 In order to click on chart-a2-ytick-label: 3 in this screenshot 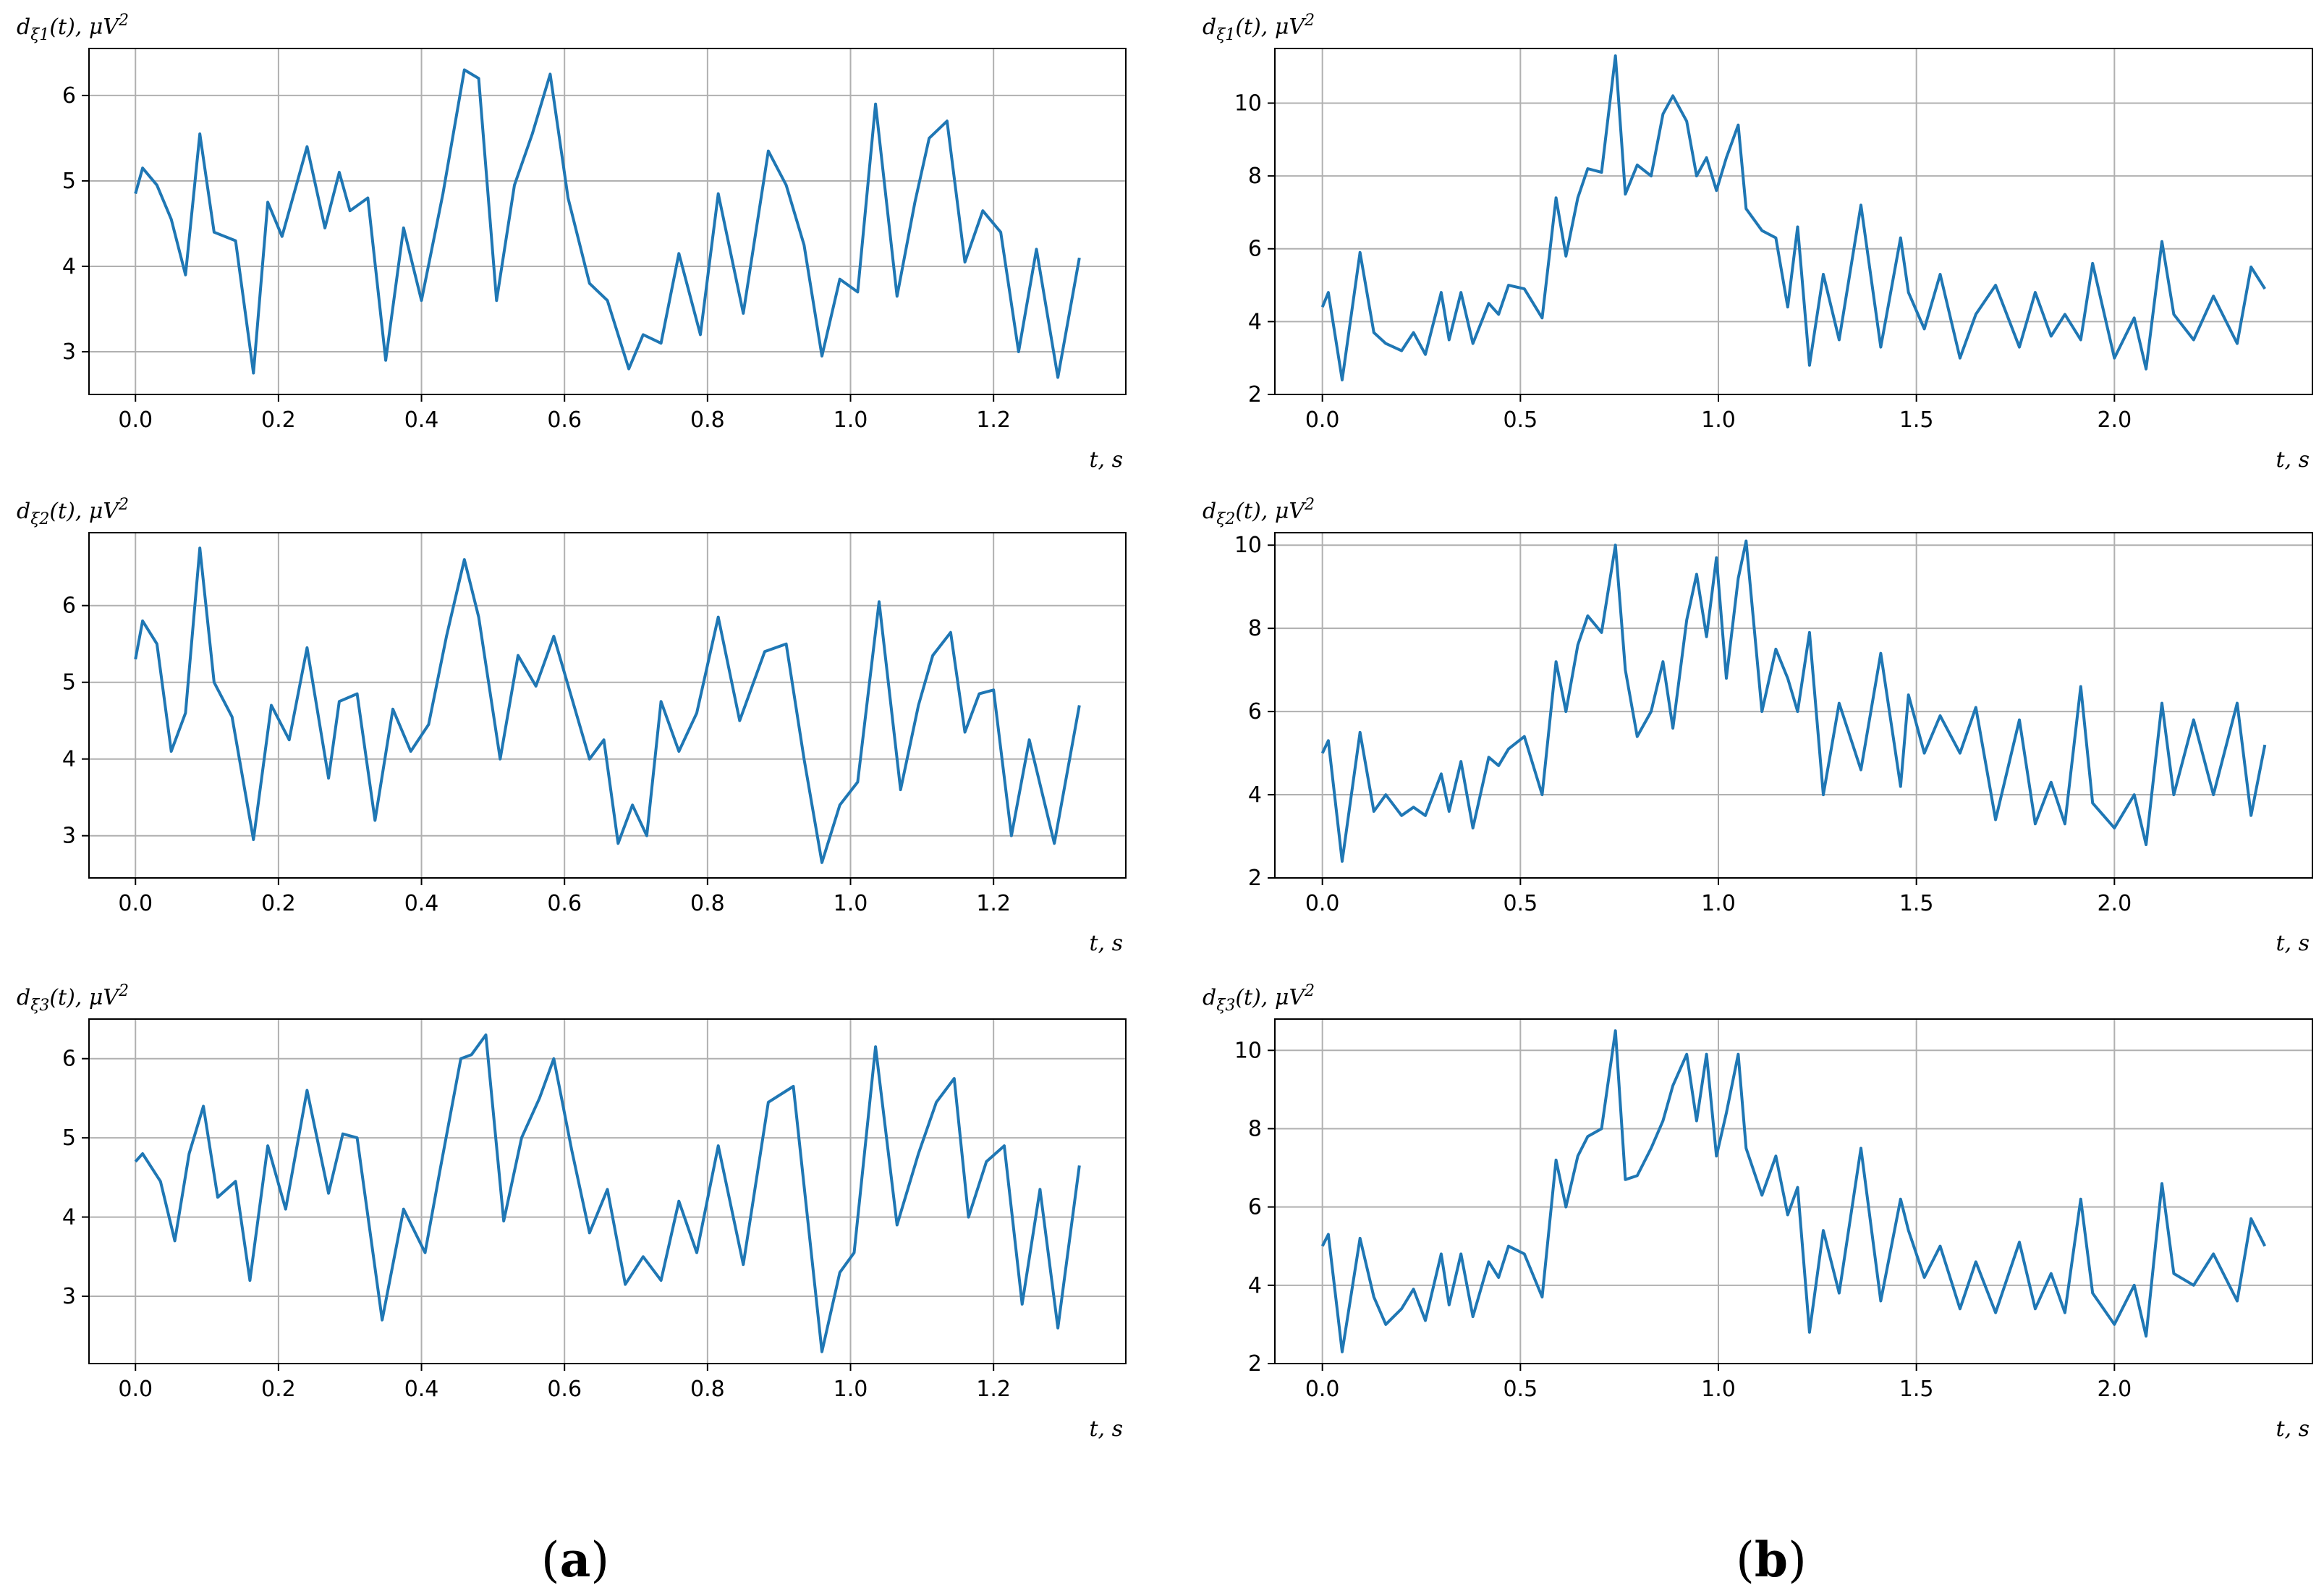, I will do `click(69, 836)`.